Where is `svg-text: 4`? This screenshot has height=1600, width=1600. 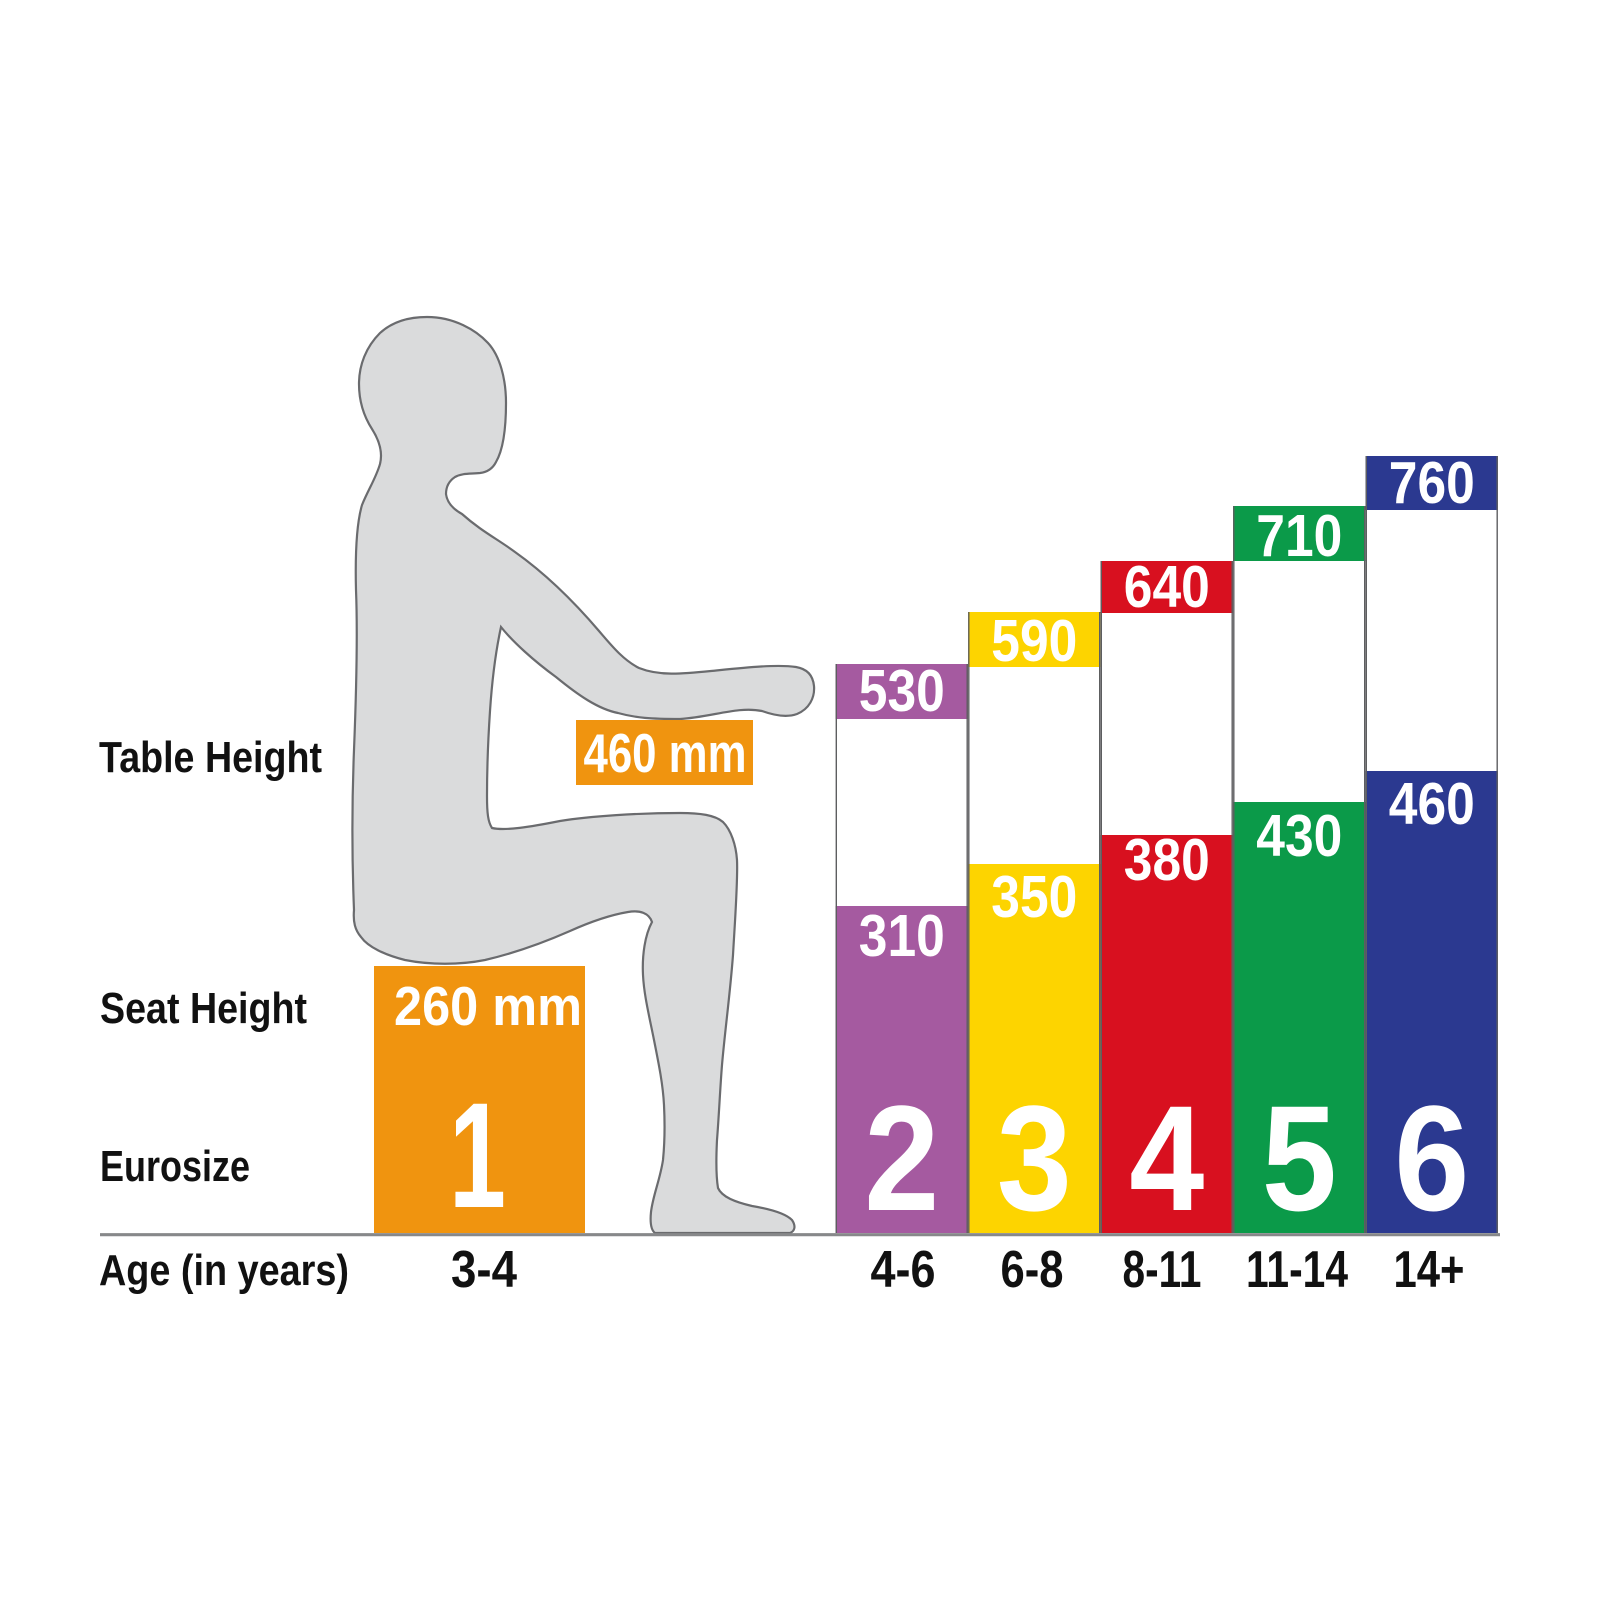 svg-text: 4 is located at coordinates (1166, 1158).